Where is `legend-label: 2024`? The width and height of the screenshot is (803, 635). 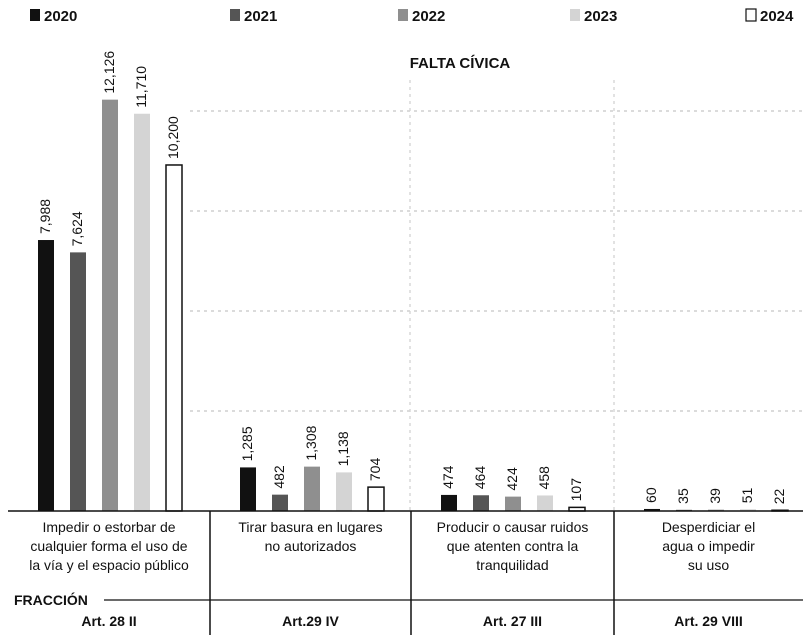 legend-label: 2024 is located at coordinates (777, 16).